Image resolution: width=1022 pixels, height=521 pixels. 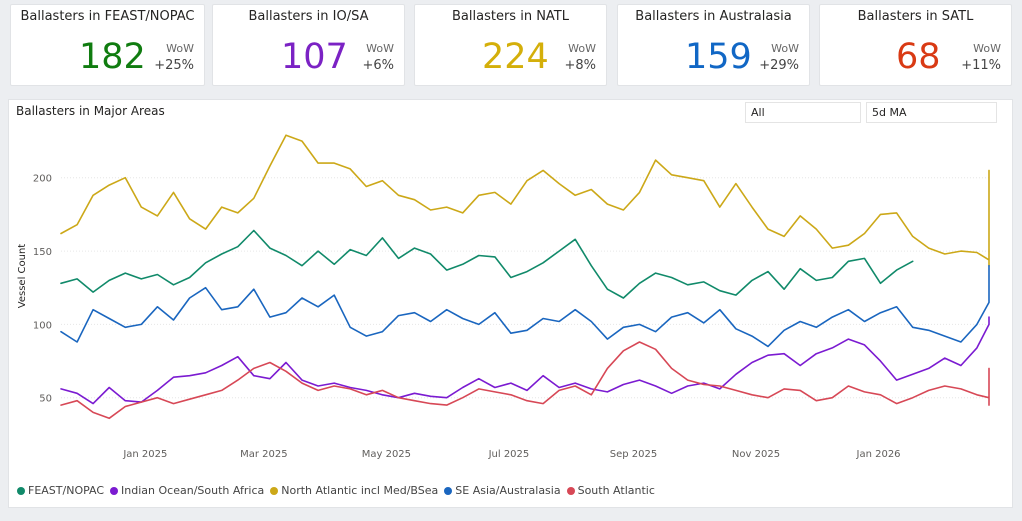 What do you see at coordinates (509, 454) in the screenshot?
I see `x-tick-label: Jul 2025` at bounding box center [509, 454].